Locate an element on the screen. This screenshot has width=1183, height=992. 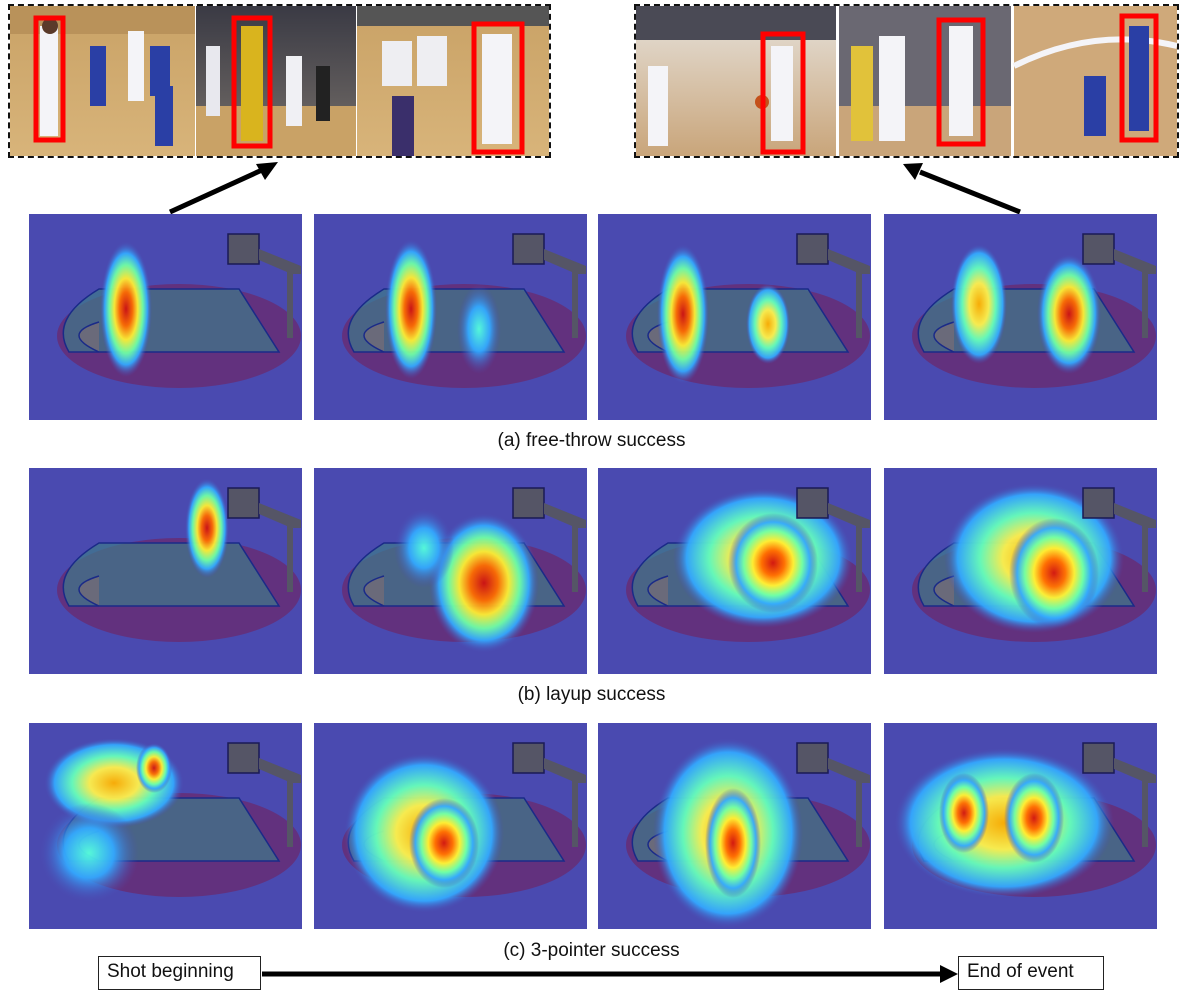
court-paint is located at coordinates (171, 574).